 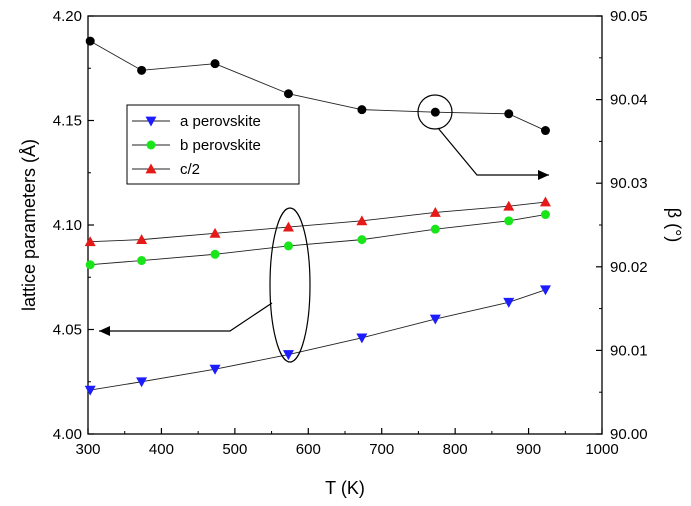 I want to click on legend-item: a perovskite, so click(x=196, y=121).